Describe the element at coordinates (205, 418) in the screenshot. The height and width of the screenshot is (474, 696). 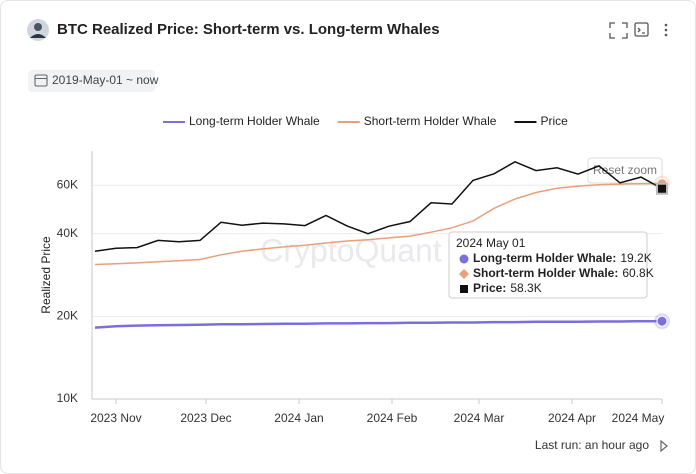
I see `x-tick-label: 2023 Dec` at that location.